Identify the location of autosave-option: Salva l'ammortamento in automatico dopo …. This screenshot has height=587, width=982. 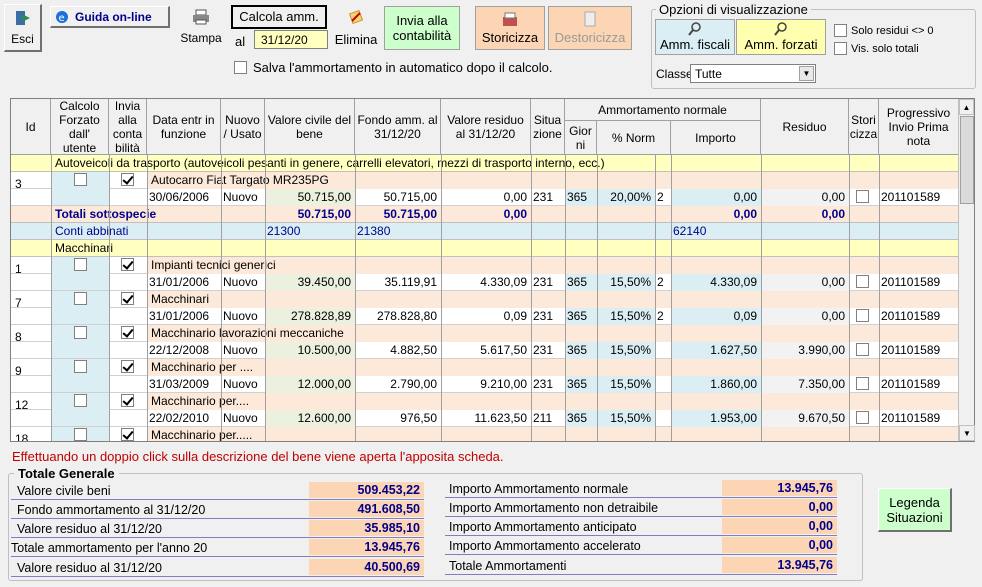
(393, 67).